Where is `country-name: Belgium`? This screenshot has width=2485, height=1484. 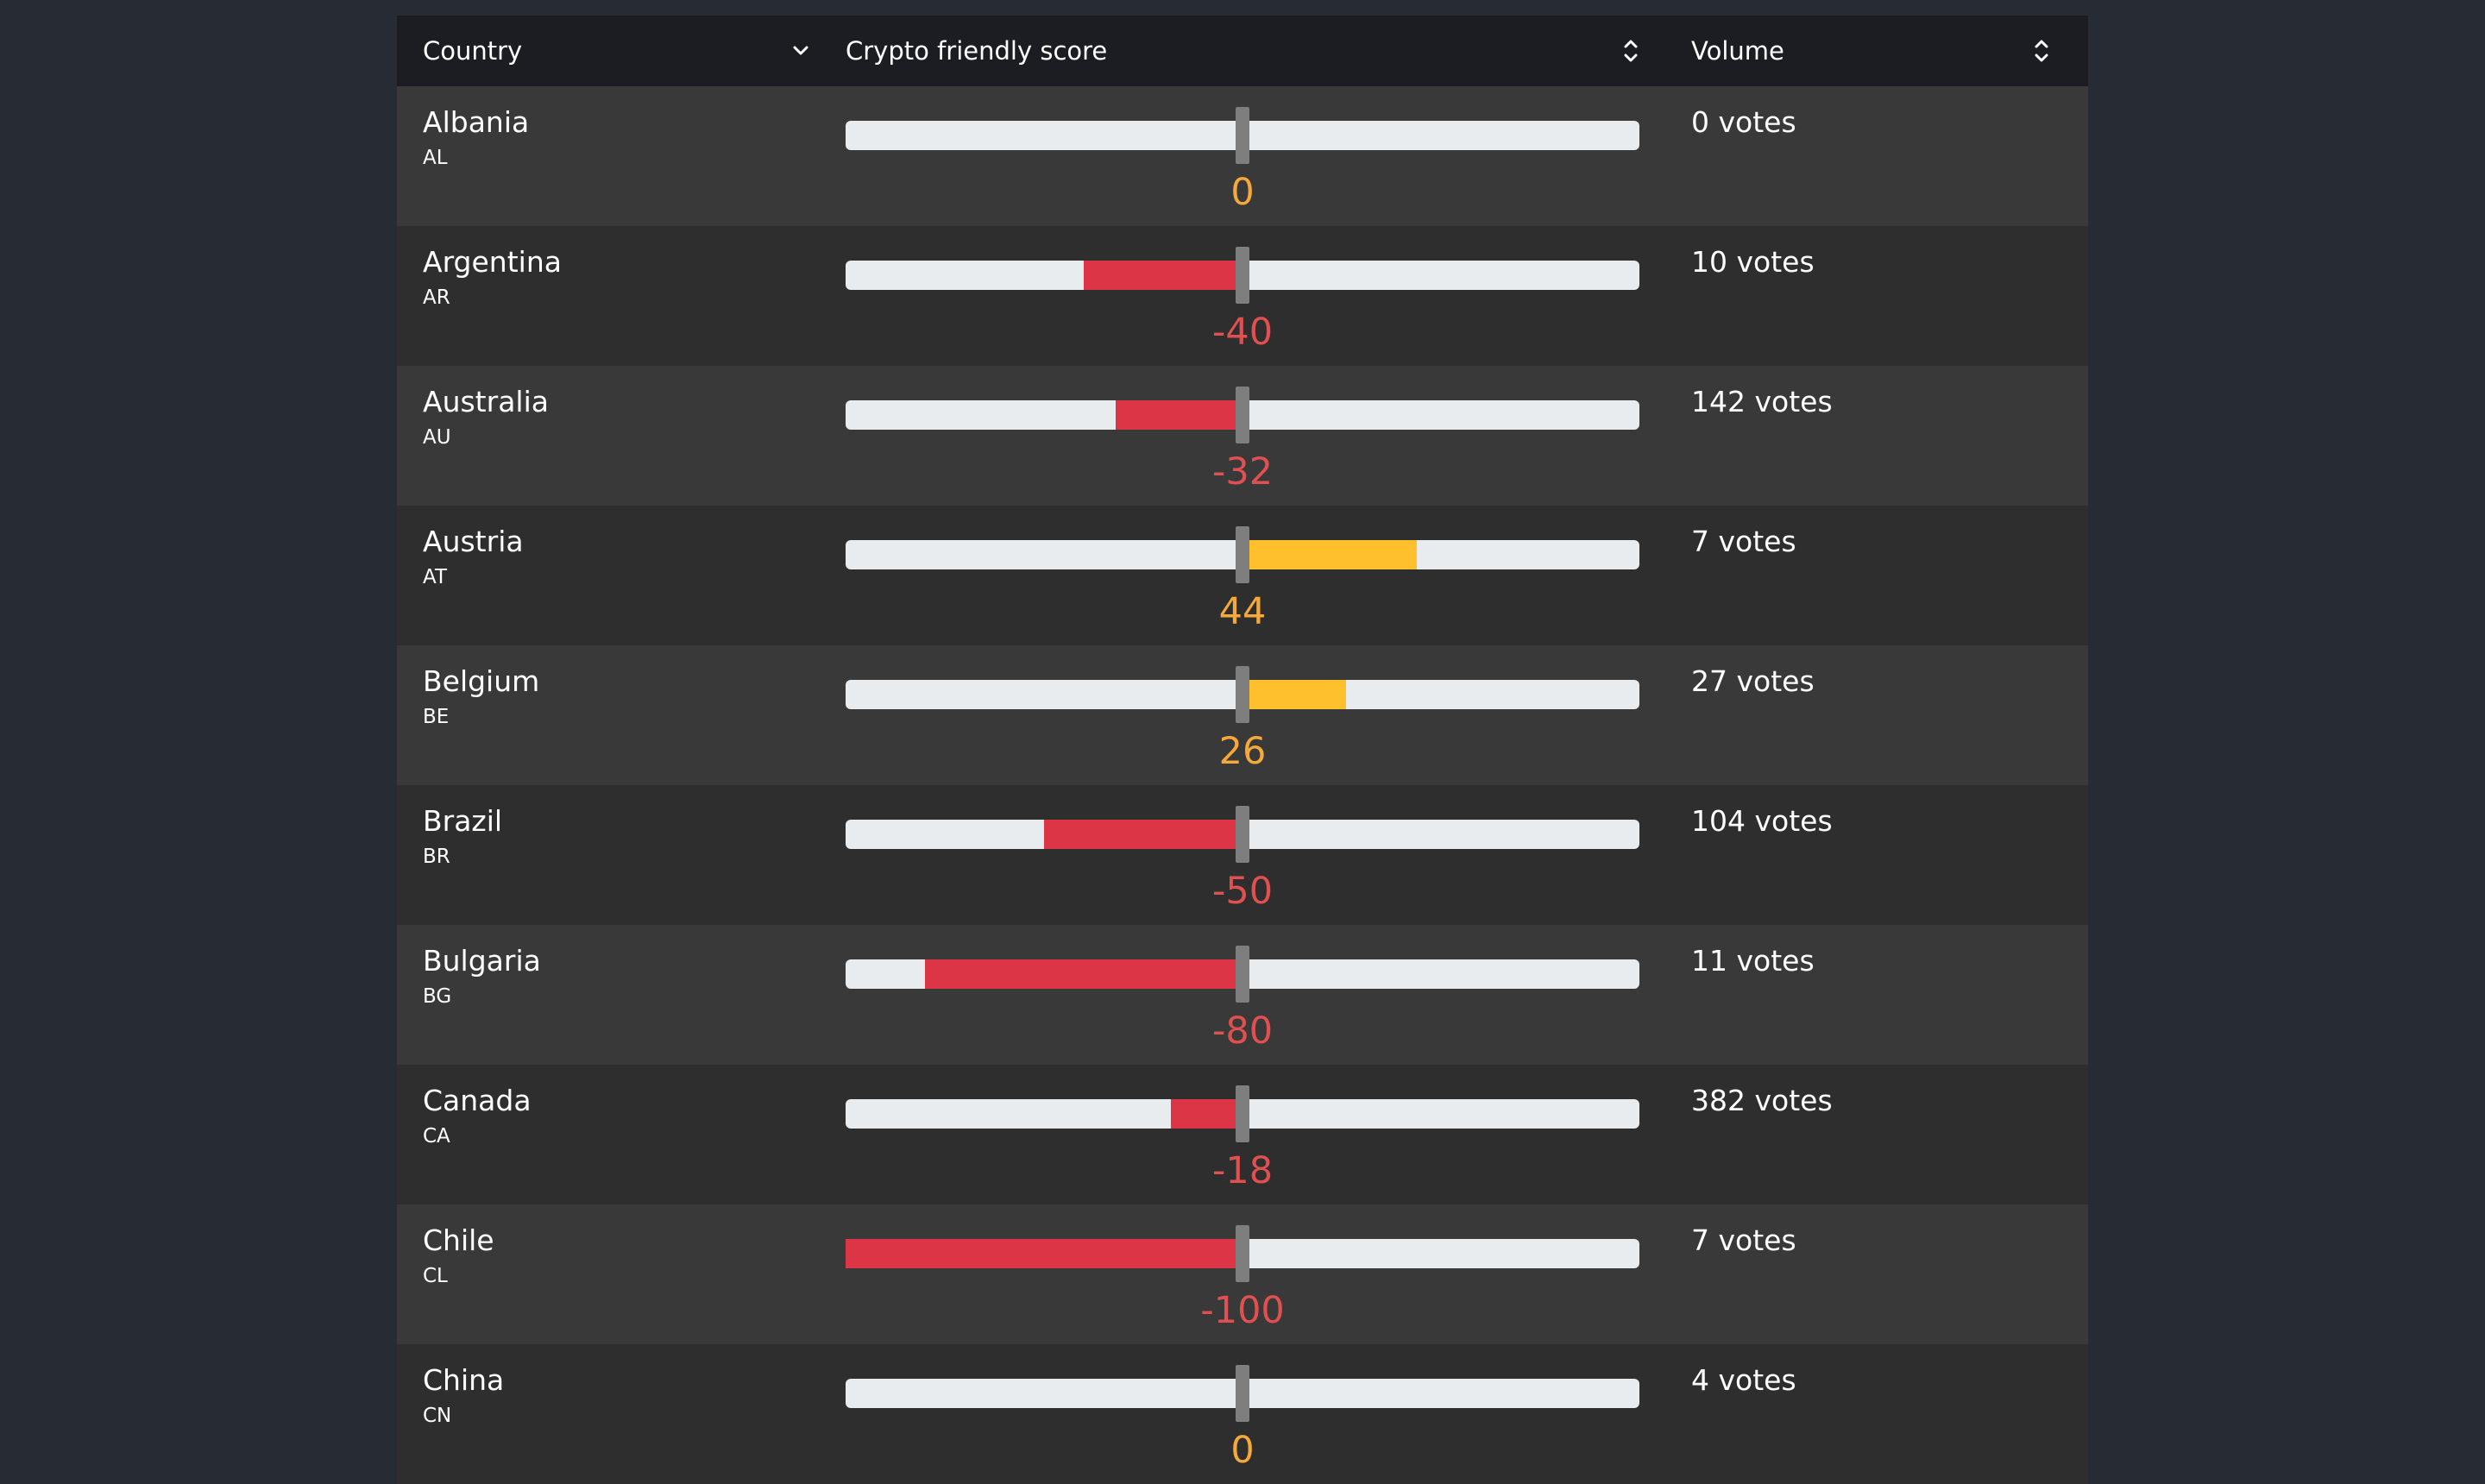
country-name: Belgium is located at coordinates (481, 681).